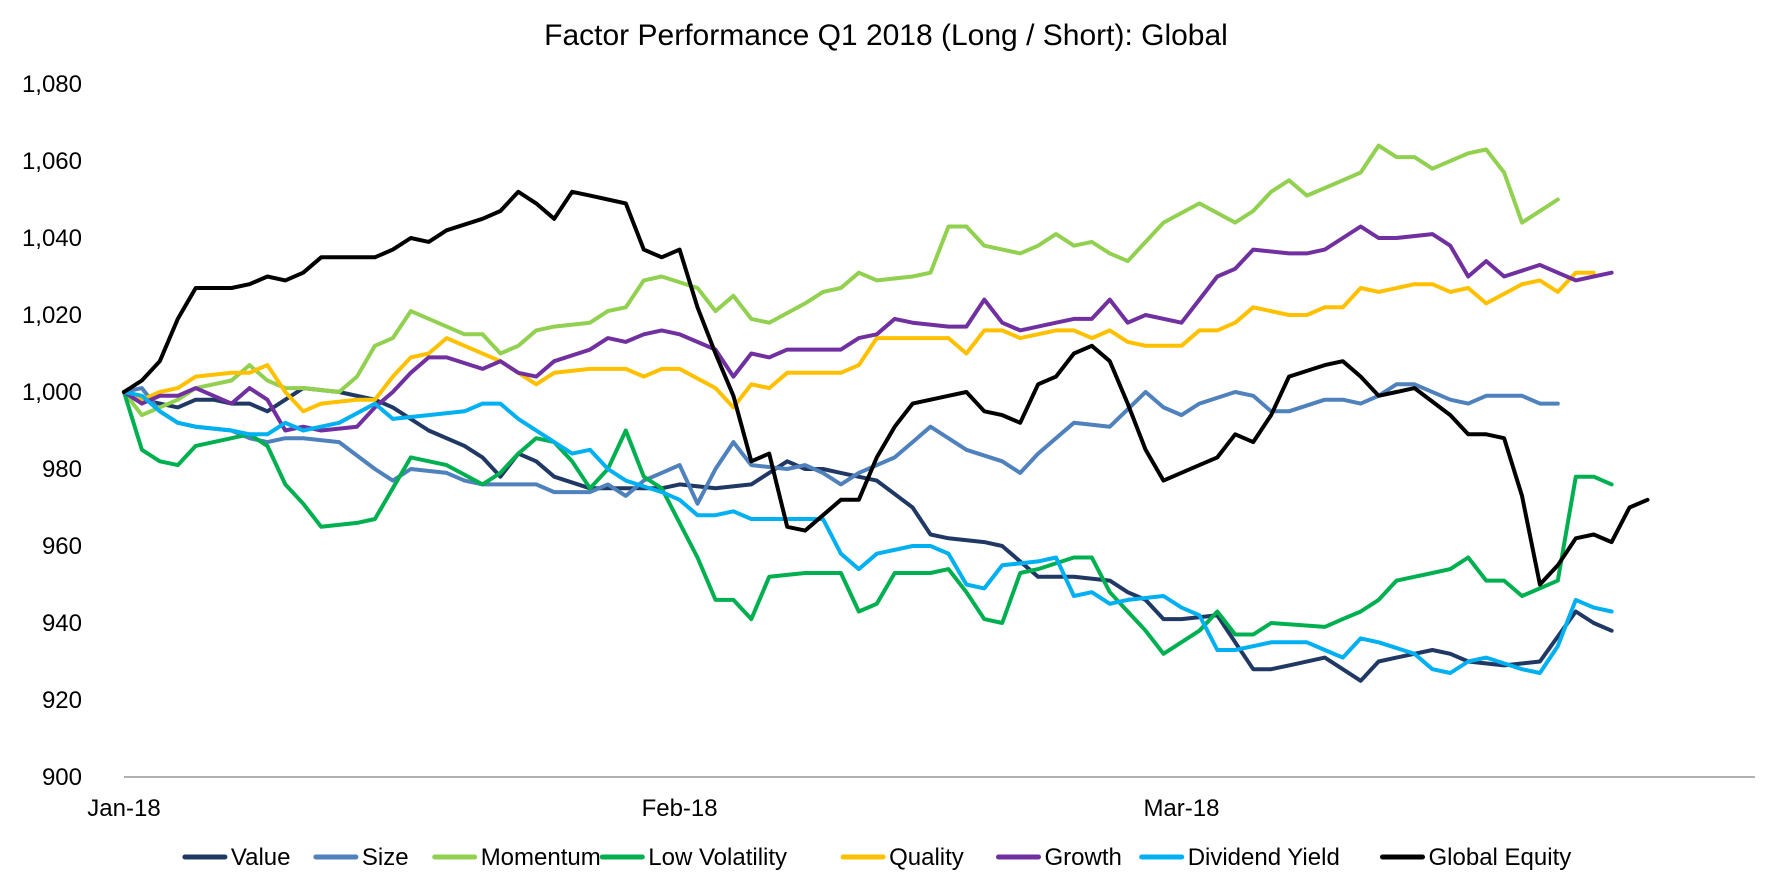  Describe the element at coordinates (541, 857) in the screenshot. I see `legend-label-momentum: Momentum` at that location.